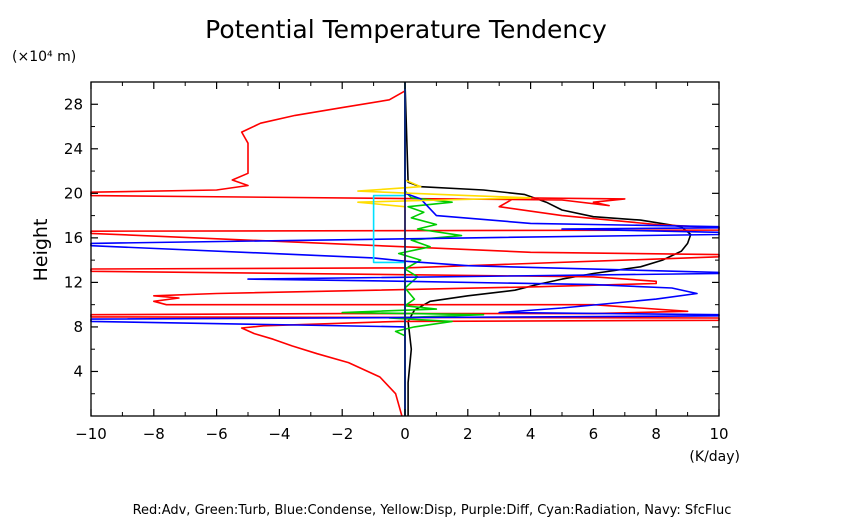 This screenshot has width=854, height=519. What do you see at coordinates (406, 29) in the screenshot?
I see `chart-title: Potential Temperature Tendency` at bounding box center [406, 29].